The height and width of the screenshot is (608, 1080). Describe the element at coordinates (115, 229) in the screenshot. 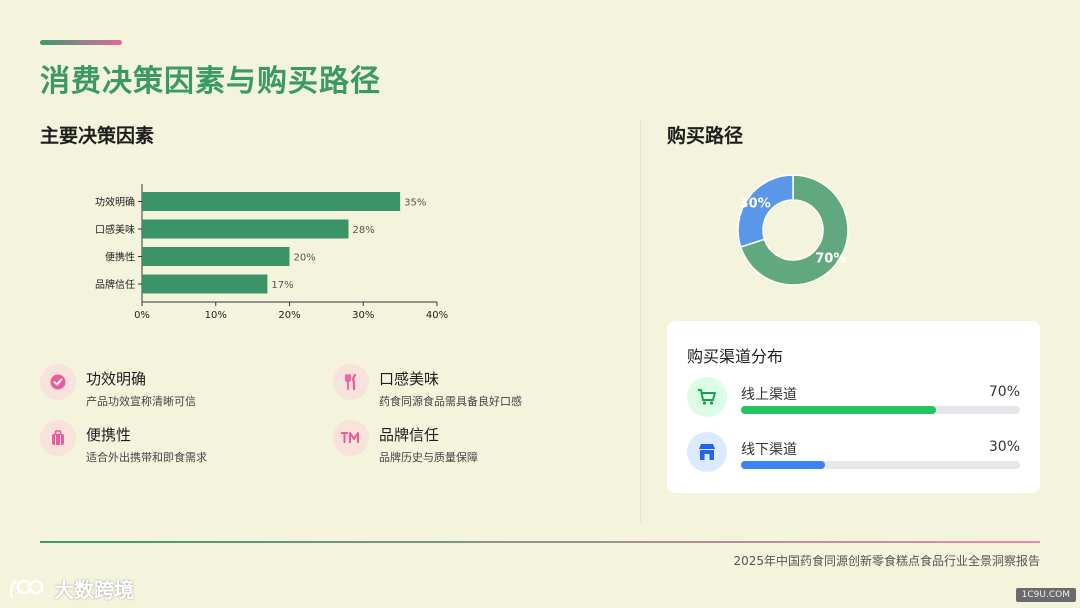

I see `category-label: 口感美味` at that location.